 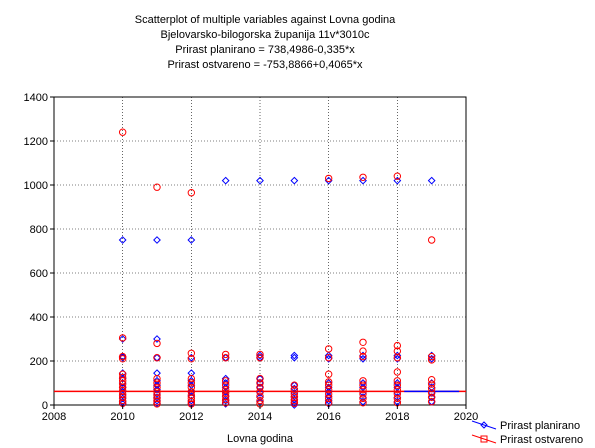 I want to click on y-tick-label: 200, so click(x=39, y=362).